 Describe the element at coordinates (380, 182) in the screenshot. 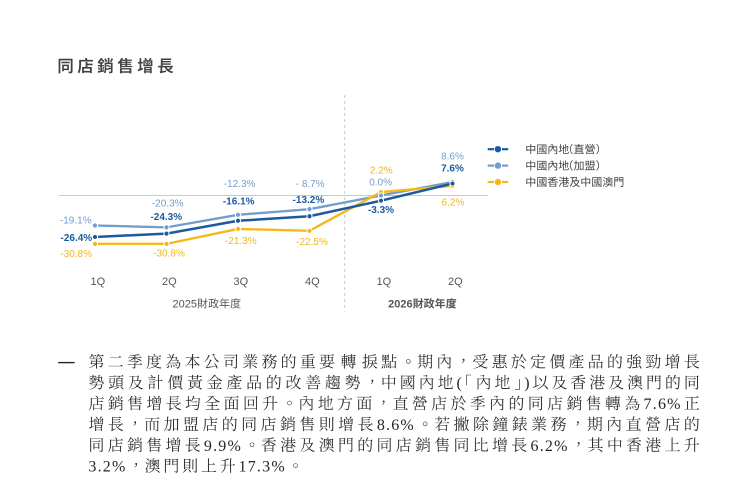

I see `svg-text: 0.0%` at that location.